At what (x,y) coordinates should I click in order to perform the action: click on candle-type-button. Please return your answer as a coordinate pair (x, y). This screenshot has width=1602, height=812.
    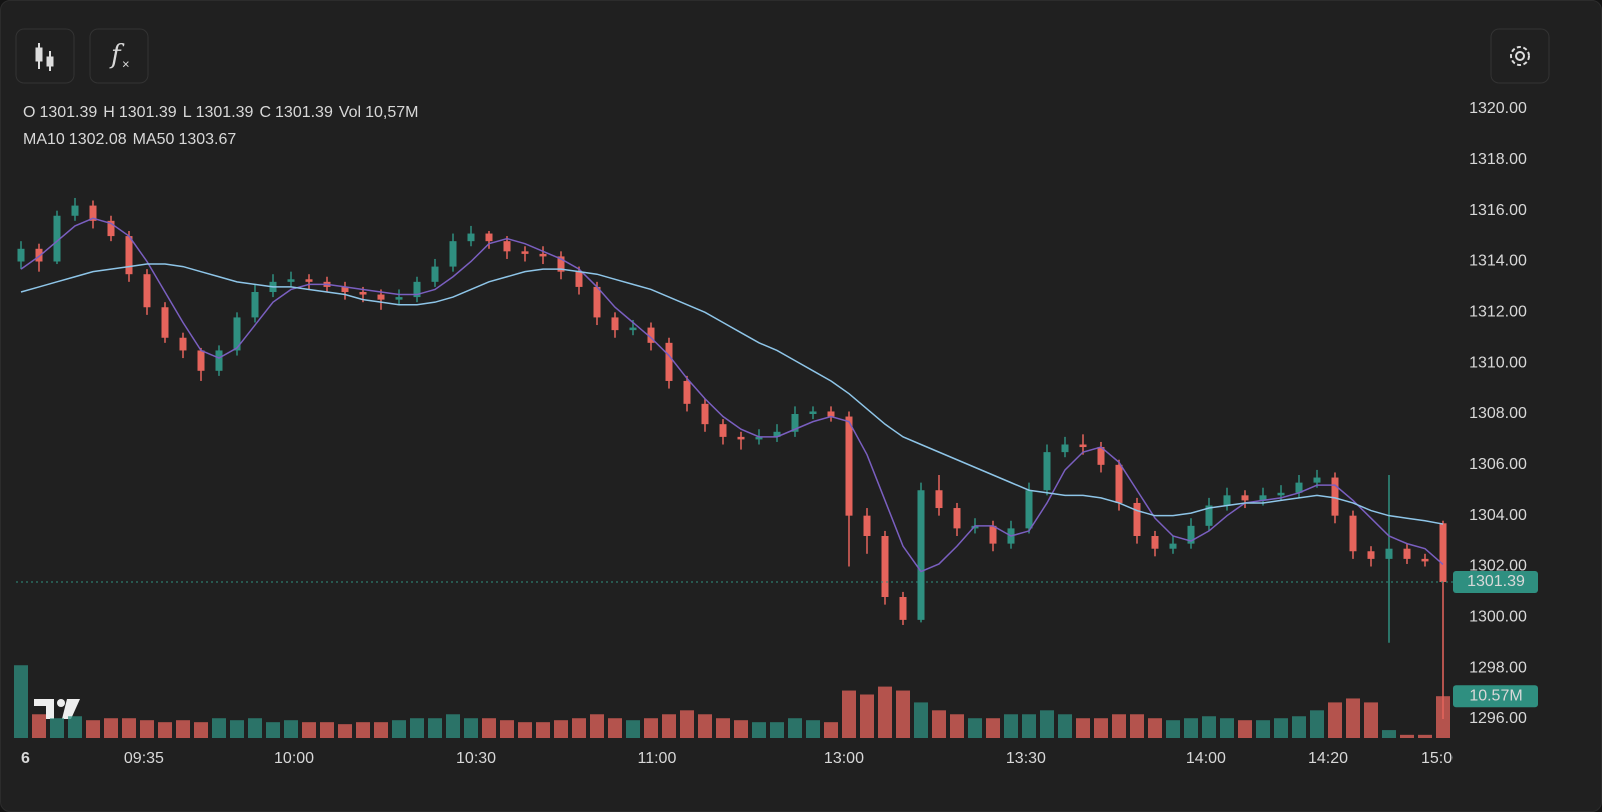
    Looking at the image, I should click on (45, 56).